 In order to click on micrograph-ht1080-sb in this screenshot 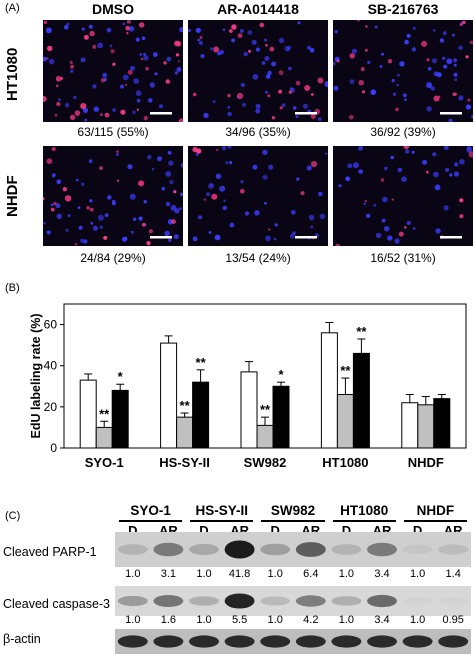, I will do `click(403, 71)`.